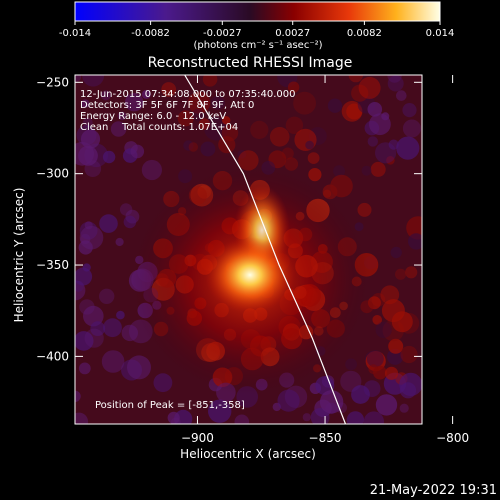 The height and width of the screenshot is (500, 500). I want to click on y-axis-label: Heliocentric Y (arcsec), so click(19, 255).